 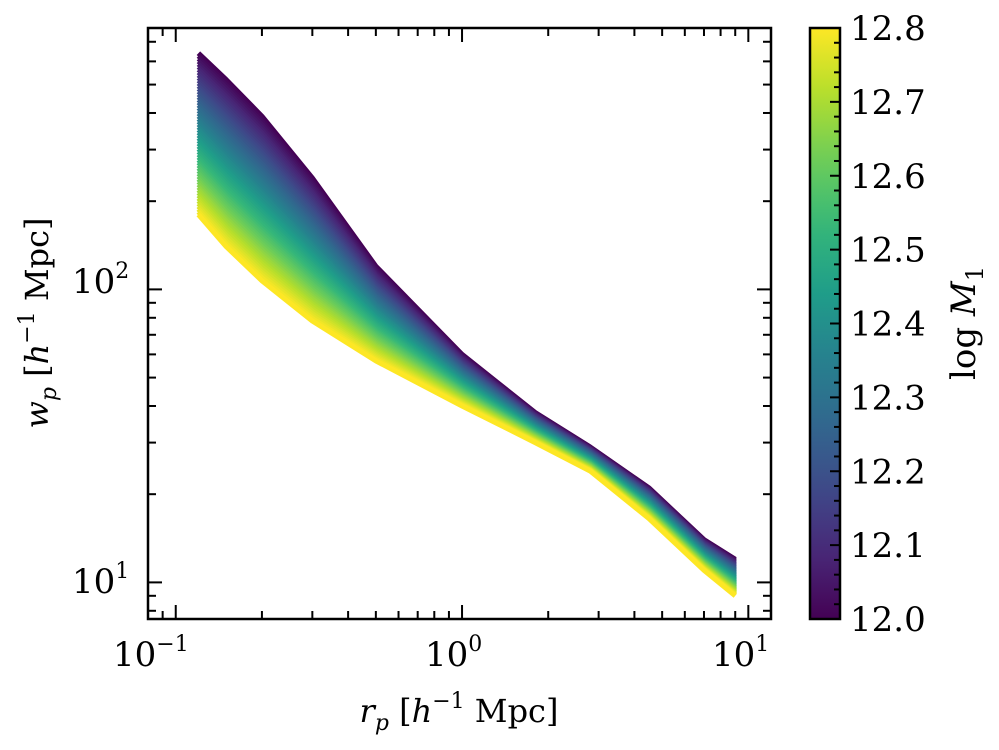 What do you see at coordinates (100, 430) in the screenshot?
I see `y-tick-labels: 10¹ 10²` at bounding box center [100, 430].